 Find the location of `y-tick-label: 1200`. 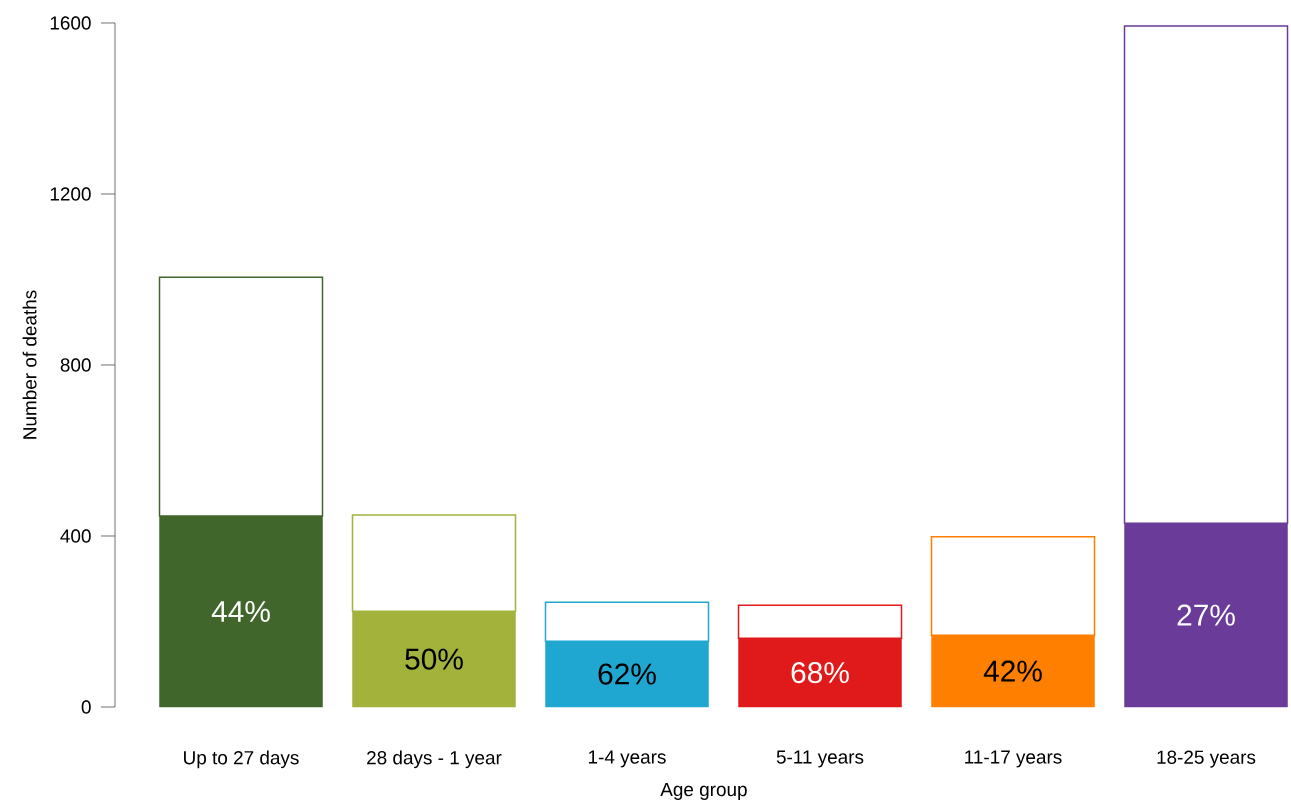

y-tick-label: 1200 is located at coordinates (70, 194).